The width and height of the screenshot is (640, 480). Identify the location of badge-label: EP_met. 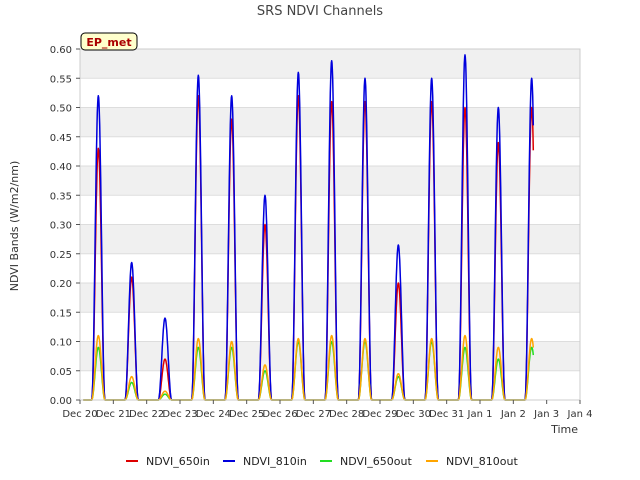
(108, 42).